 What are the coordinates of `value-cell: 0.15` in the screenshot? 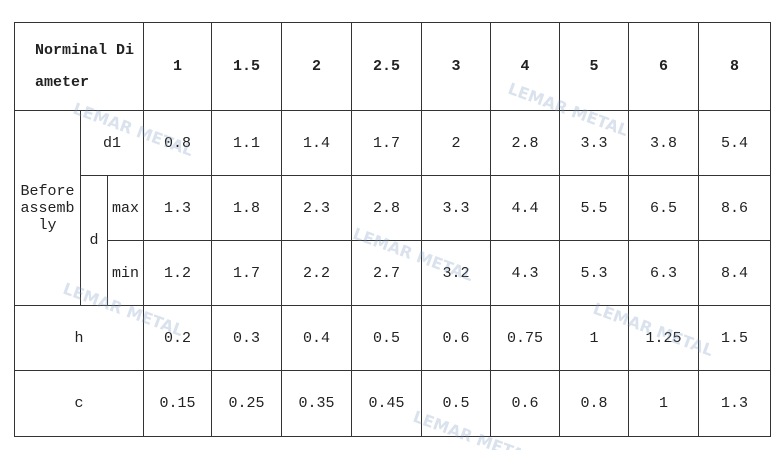 It's located at (178, 403).